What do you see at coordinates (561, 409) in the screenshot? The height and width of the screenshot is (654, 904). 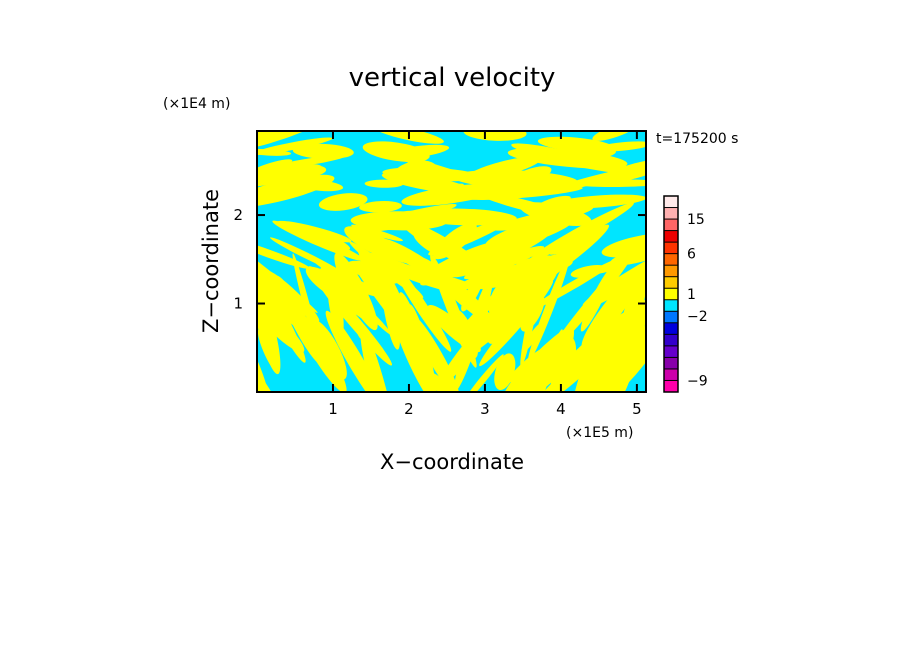 I see `x-tick-label: 4` at bounding box center [561, 409].